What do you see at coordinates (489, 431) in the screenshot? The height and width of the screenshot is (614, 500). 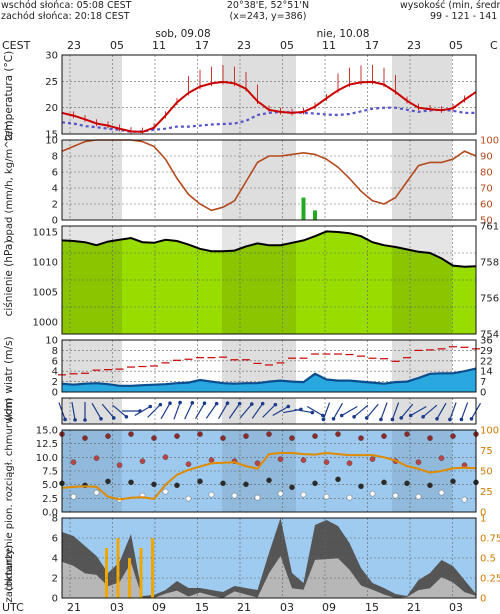 I see `cloud-height-panel-y2tick: 100` at bounding box center [489, 431].